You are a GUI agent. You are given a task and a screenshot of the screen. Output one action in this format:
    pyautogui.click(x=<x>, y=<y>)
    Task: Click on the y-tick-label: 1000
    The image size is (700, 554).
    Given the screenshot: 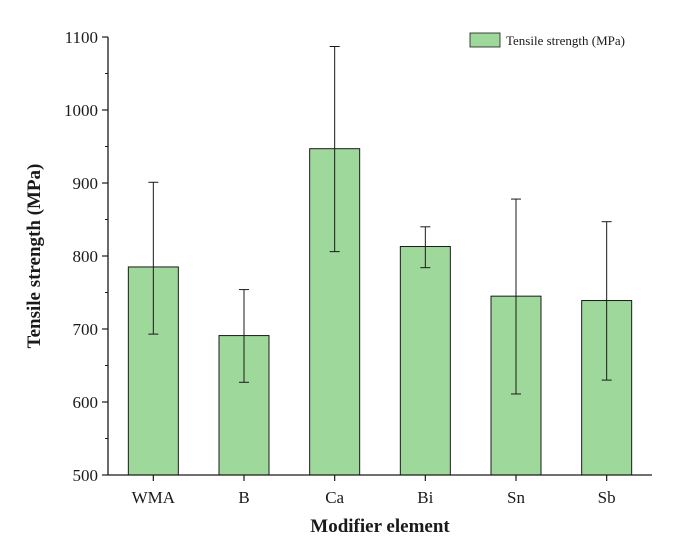 What is the action you would take?
    pyautogui.click(x=81, y=110)
    